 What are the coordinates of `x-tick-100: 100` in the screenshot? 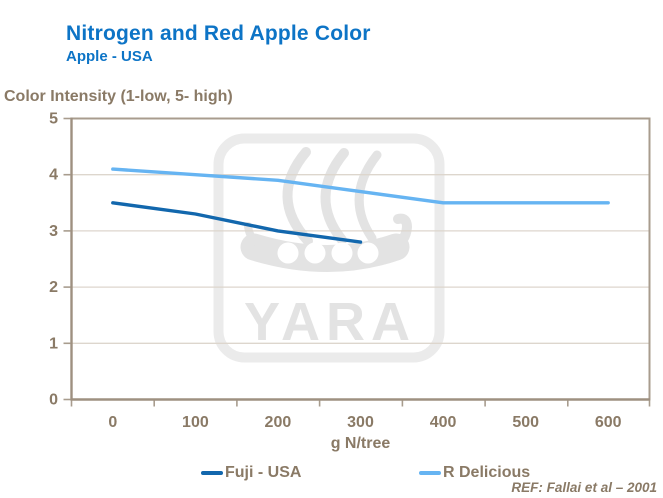 It's located at (195, 422).